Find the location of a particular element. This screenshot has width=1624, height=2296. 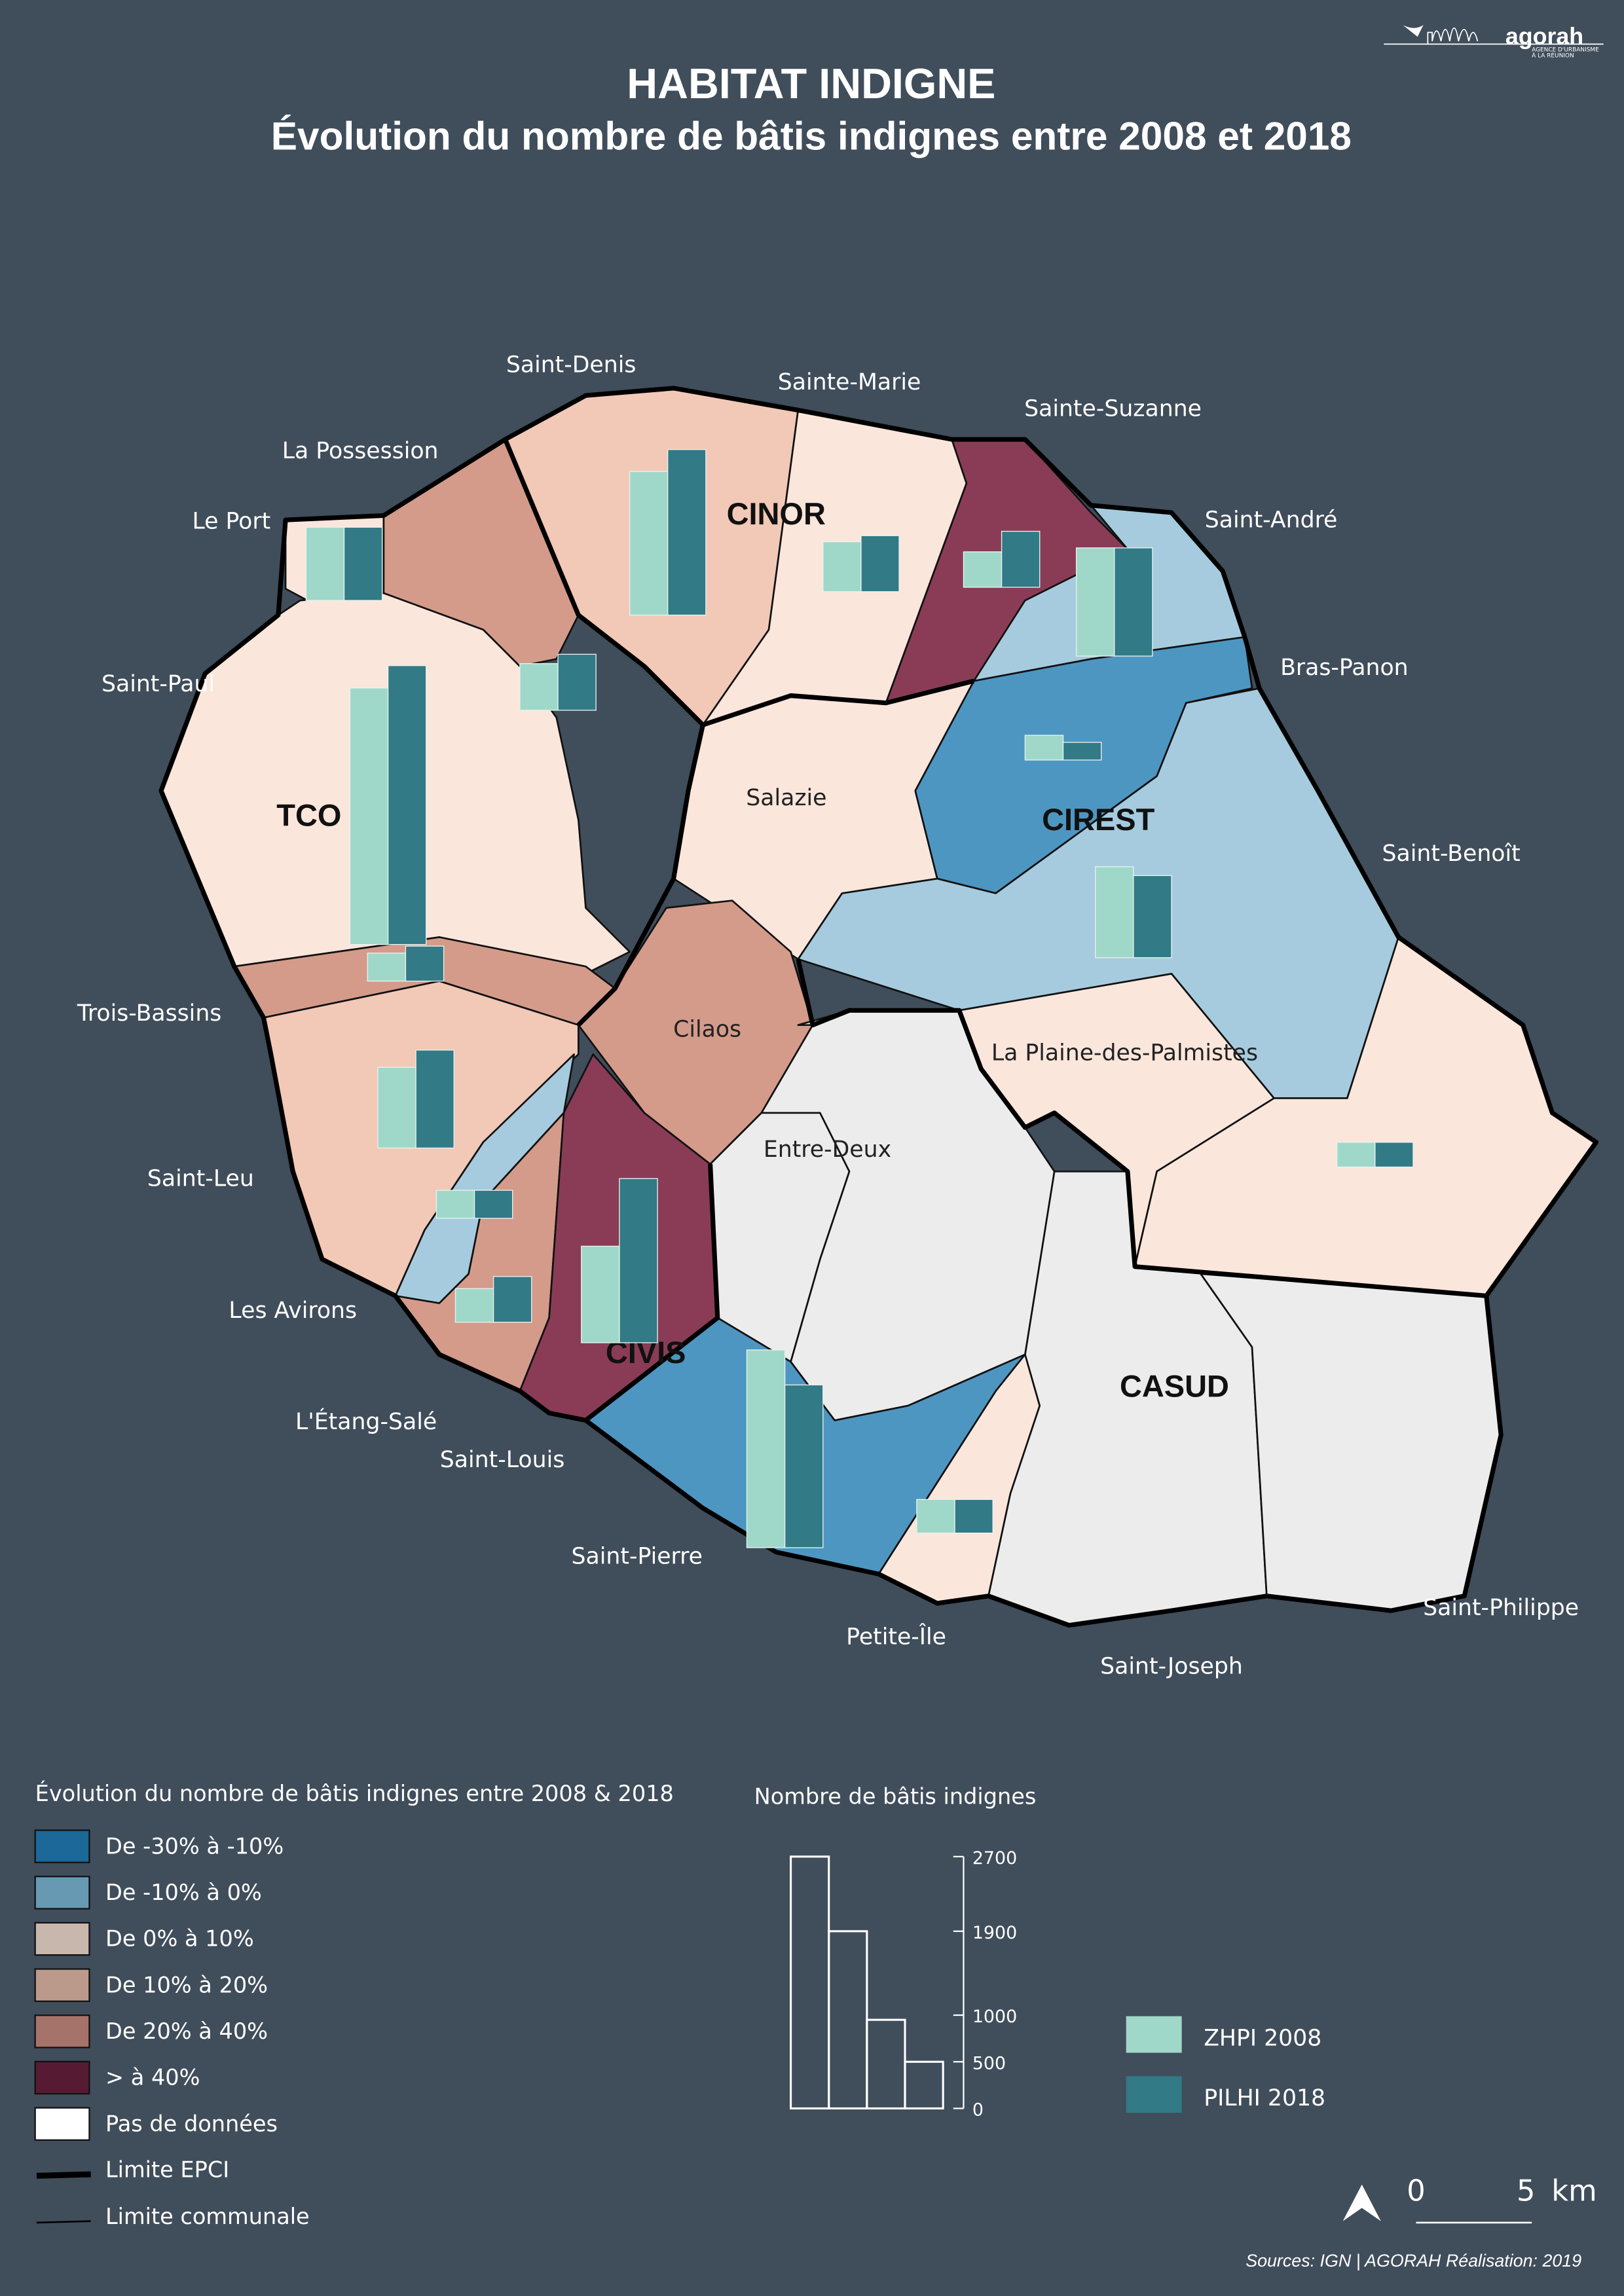

size-tick-label: 1900 is located at coordinates (994, 1933).